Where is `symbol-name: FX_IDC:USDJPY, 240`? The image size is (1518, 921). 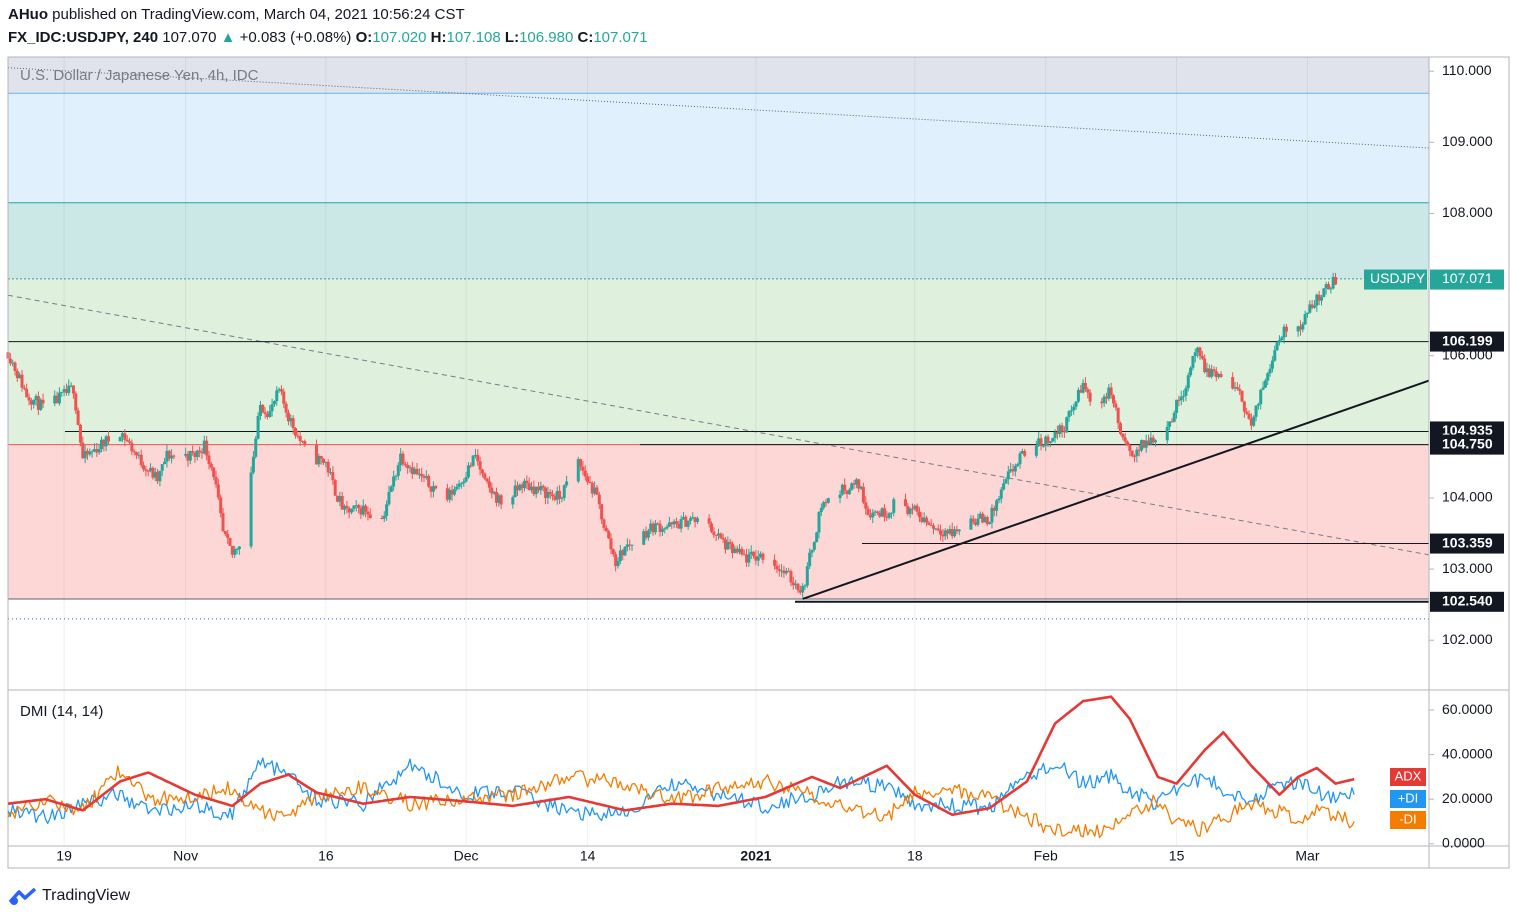 symbol-name: FX_IDC:USDJPY, 240 is located at coordinates (83, 37).